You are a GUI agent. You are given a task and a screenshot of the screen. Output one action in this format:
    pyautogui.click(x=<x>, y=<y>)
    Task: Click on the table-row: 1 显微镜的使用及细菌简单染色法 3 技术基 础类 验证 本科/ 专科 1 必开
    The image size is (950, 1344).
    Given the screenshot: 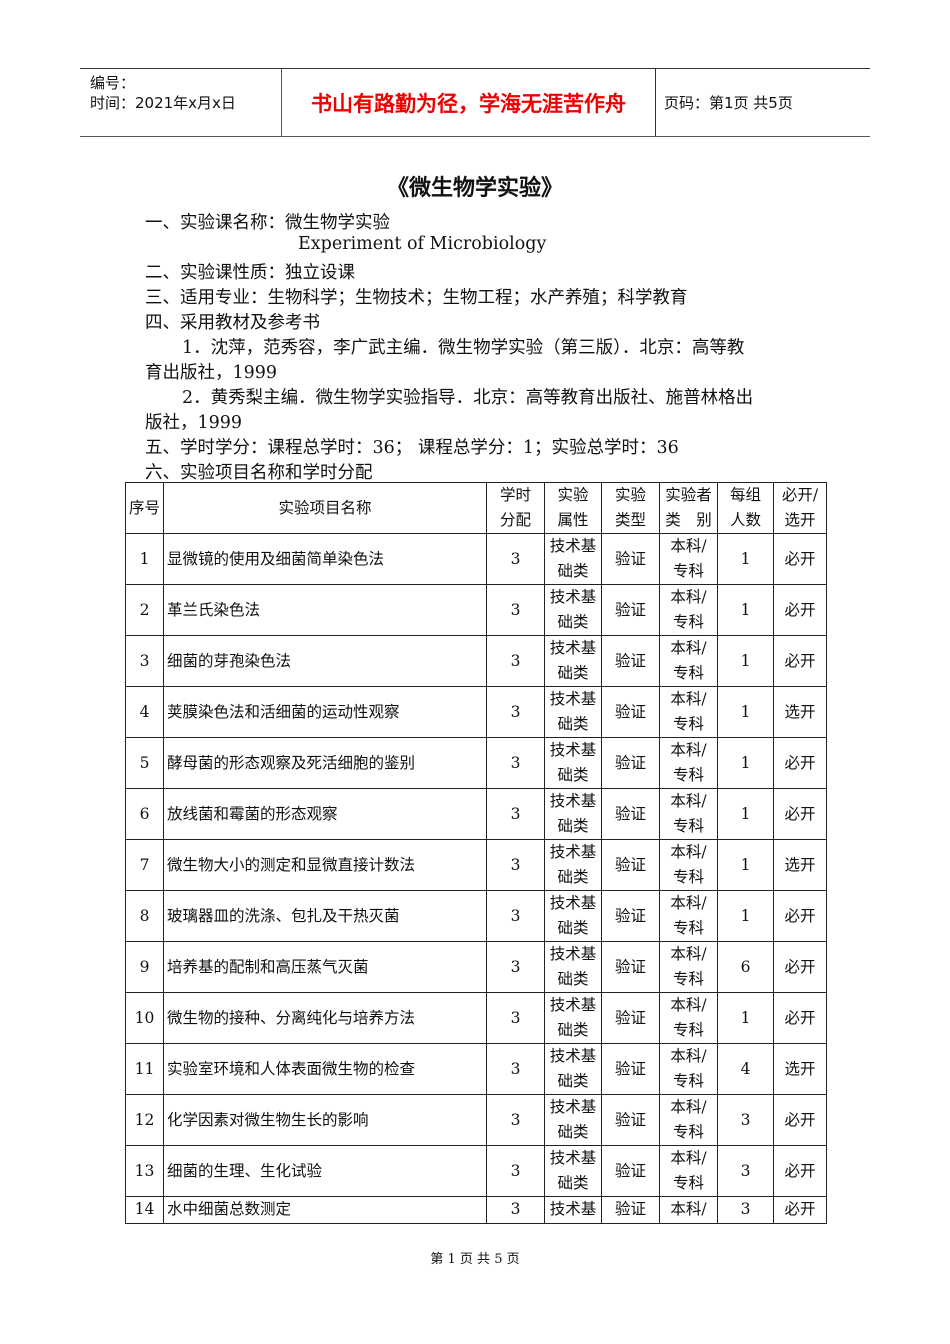 What is the action you would take?
    pyautogui.click(x=476, y=559)
    